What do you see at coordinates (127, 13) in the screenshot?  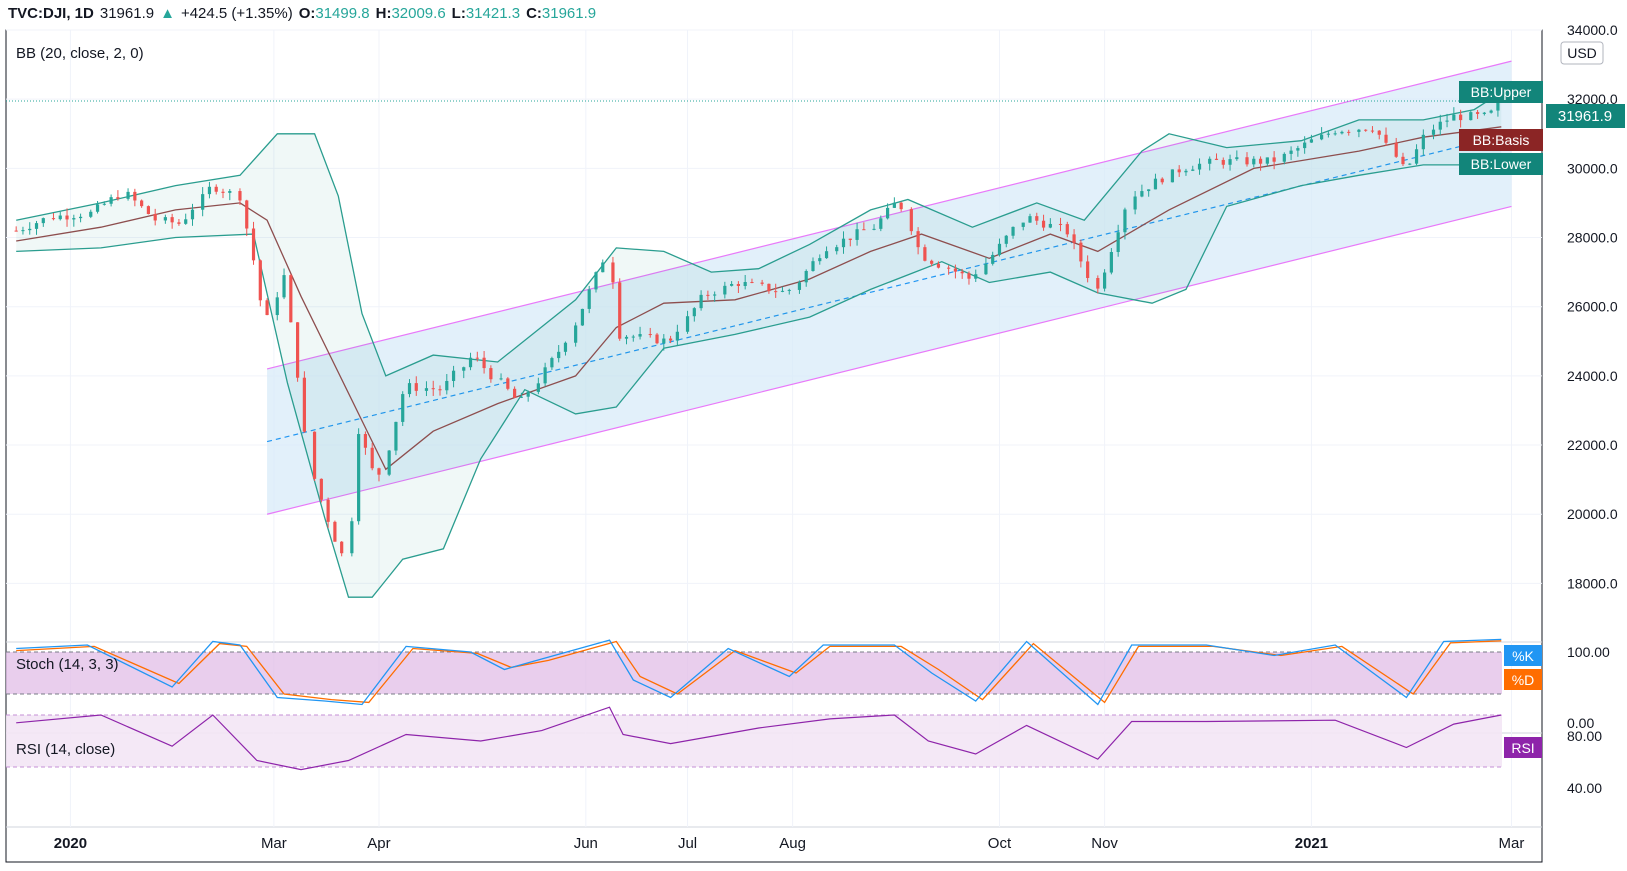 I see `last-price: 31961.9` at bounding box center [127, 13].